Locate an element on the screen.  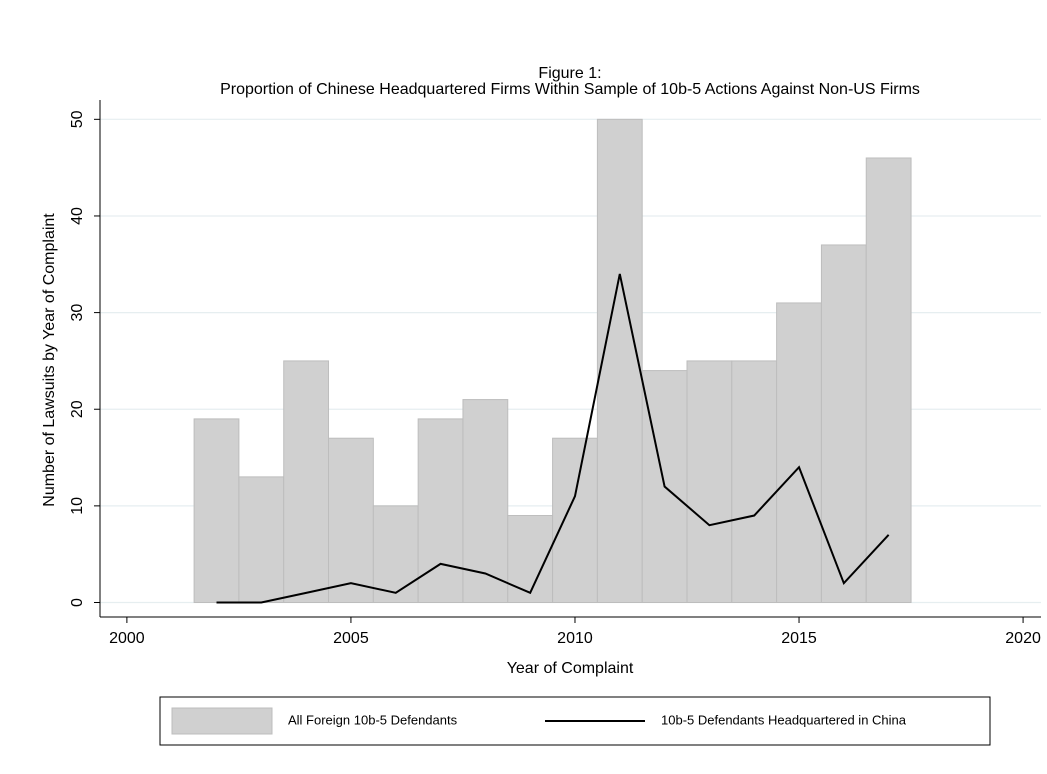
y-tick-label: 0 is located at coordinates (77, 602).